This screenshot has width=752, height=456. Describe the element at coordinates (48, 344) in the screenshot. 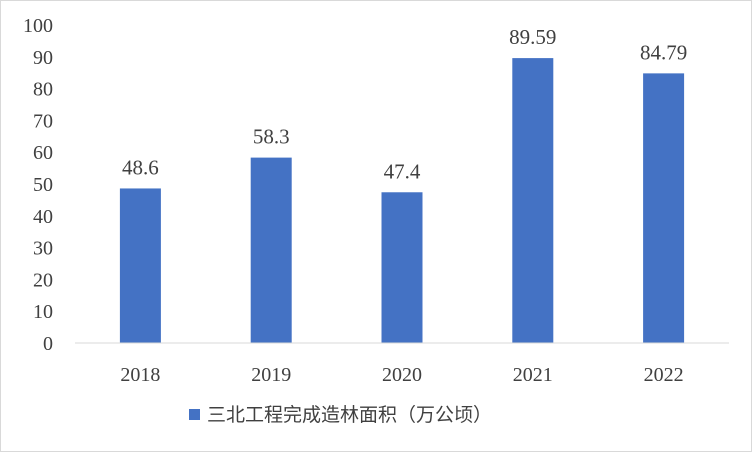

I see `y-tick-label-0: 0` at that location.